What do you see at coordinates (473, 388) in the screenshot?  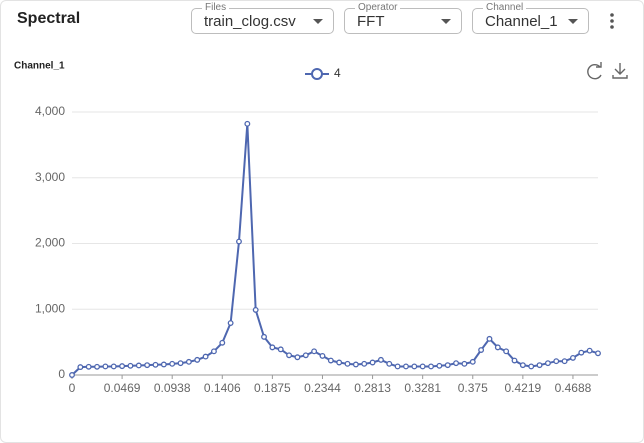 I see `x-tick-label: 0.375` at bounding box center [473, 388].